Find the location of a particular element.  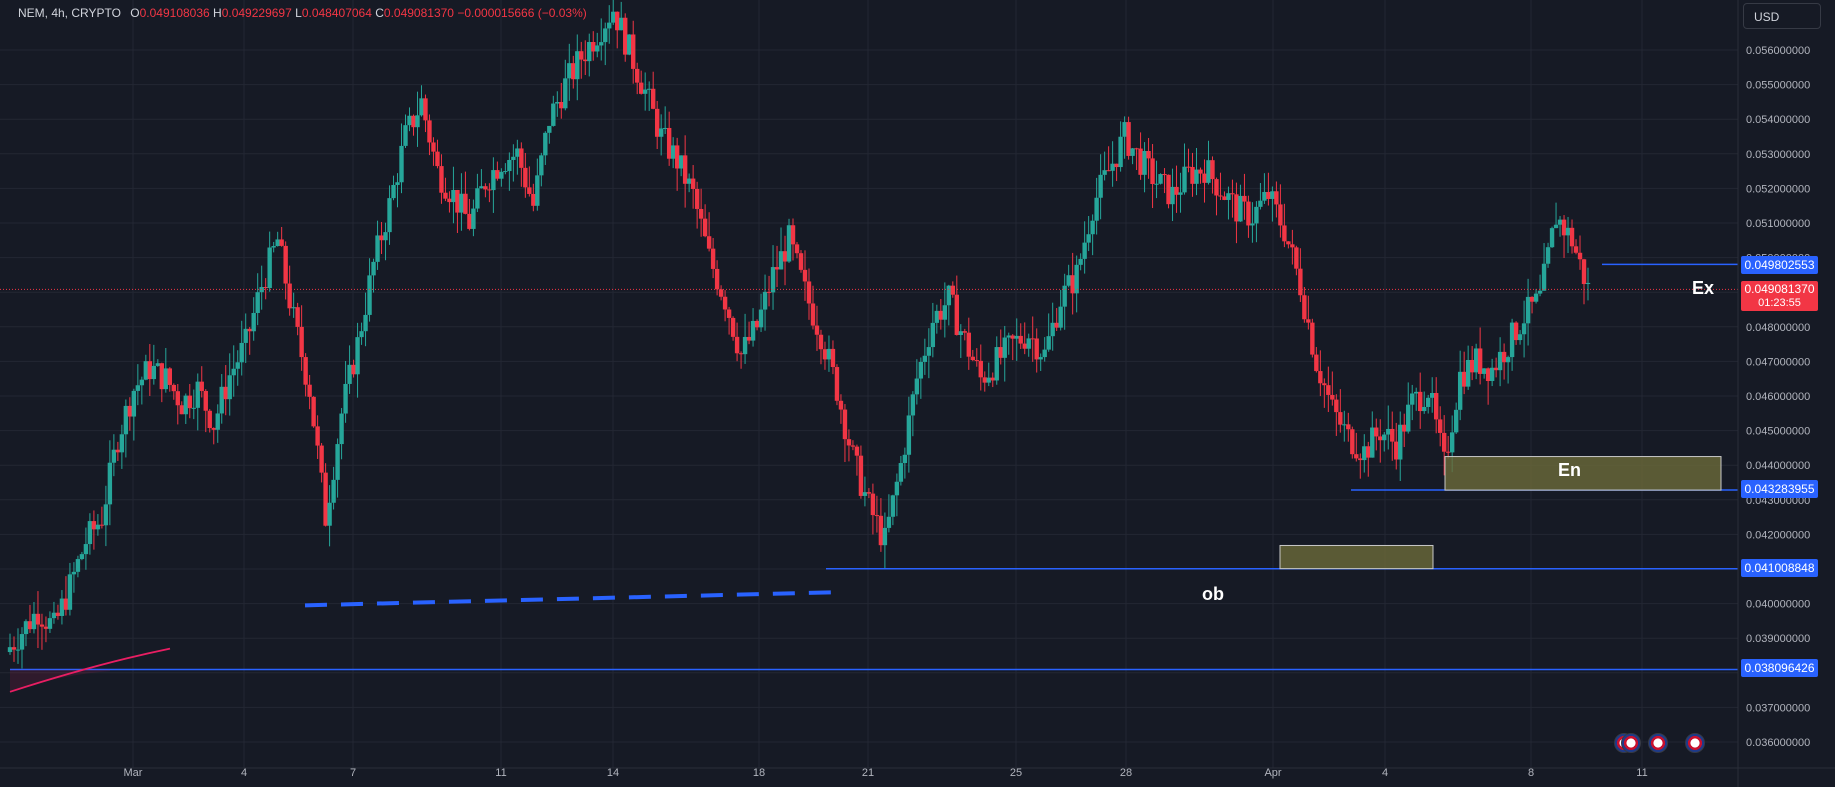

order-block-label: ob is located at coordinates (1213, 594).